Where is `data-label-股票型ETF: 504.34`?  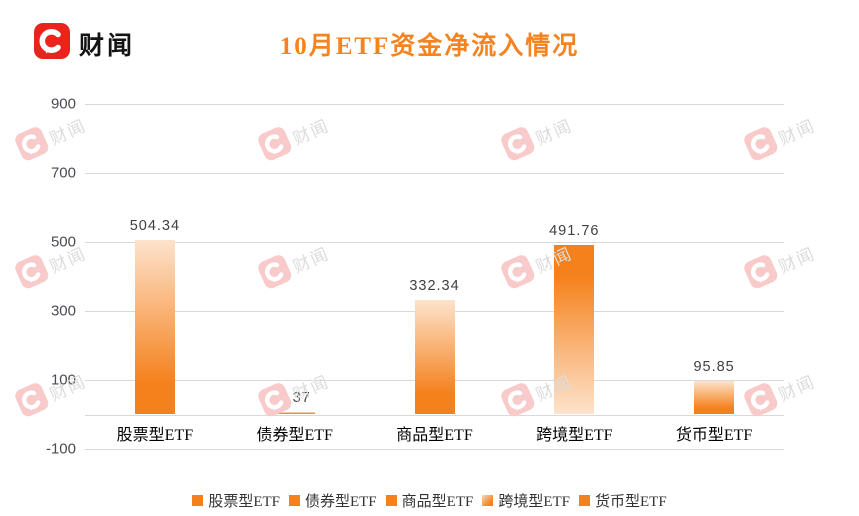
data-label-股票型ETF: 504.34 is located at coordinates (155, 226).